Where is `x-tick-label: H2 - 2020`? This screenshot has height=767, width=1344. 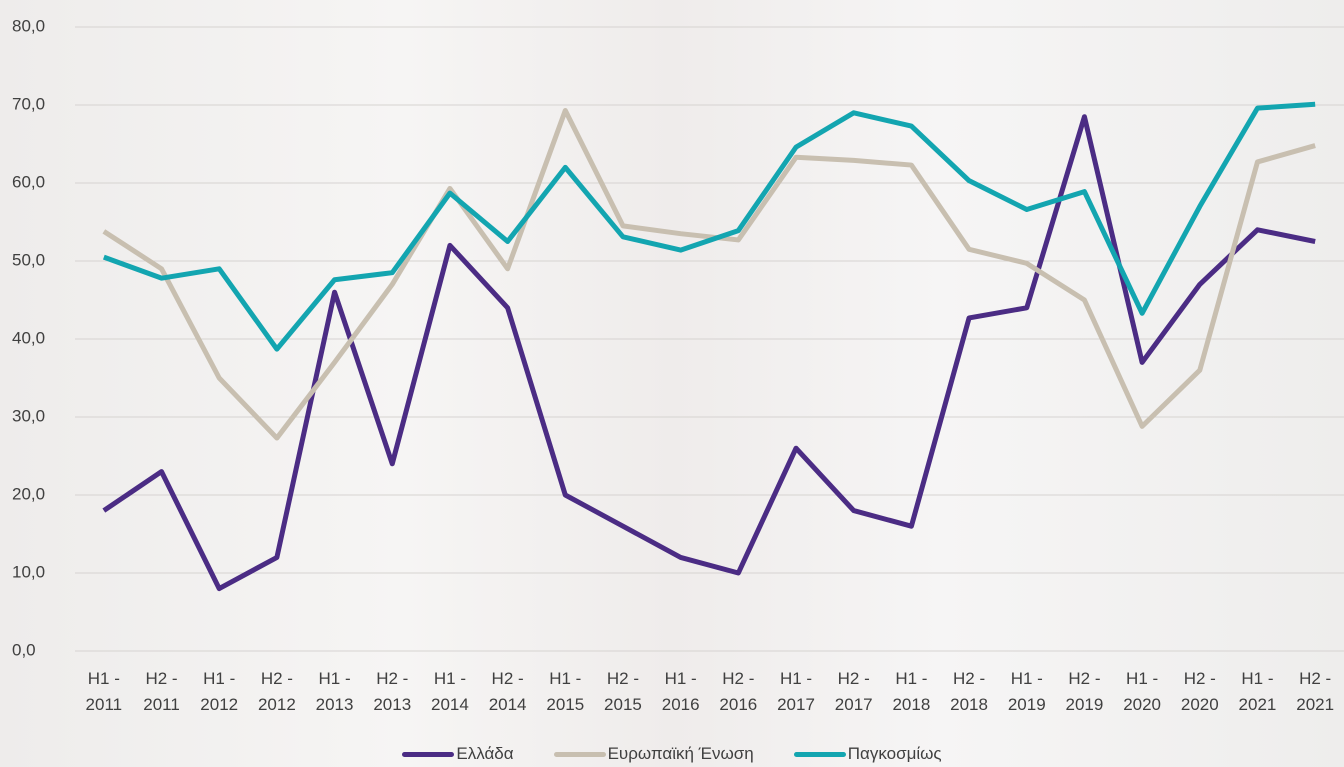
x-tick-label: H2 - 2020 is located at coordinates (1199, 691).